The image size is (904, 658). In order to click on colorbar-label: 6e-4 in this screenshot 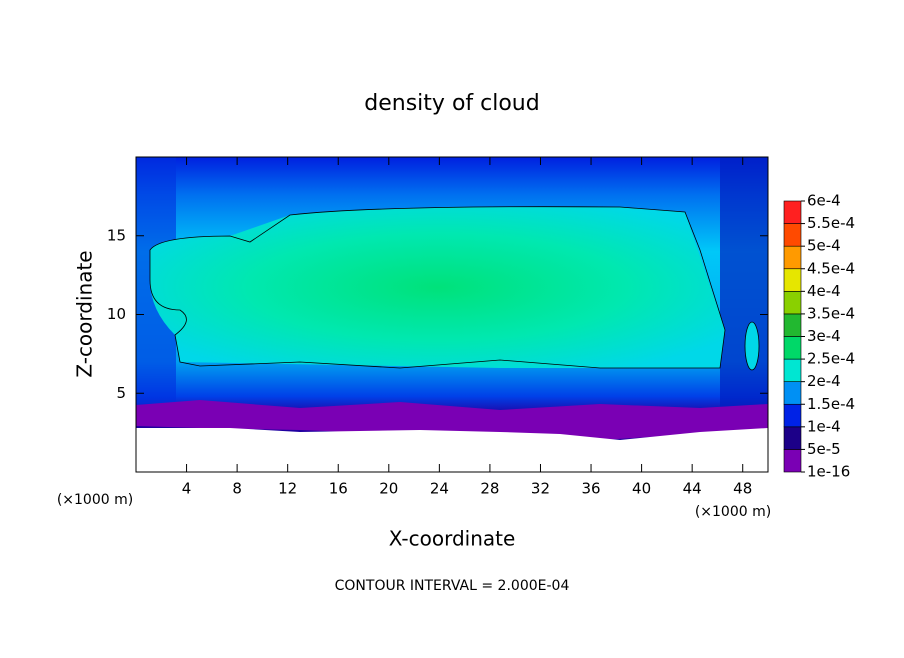, I will do `click(824, 201)`.